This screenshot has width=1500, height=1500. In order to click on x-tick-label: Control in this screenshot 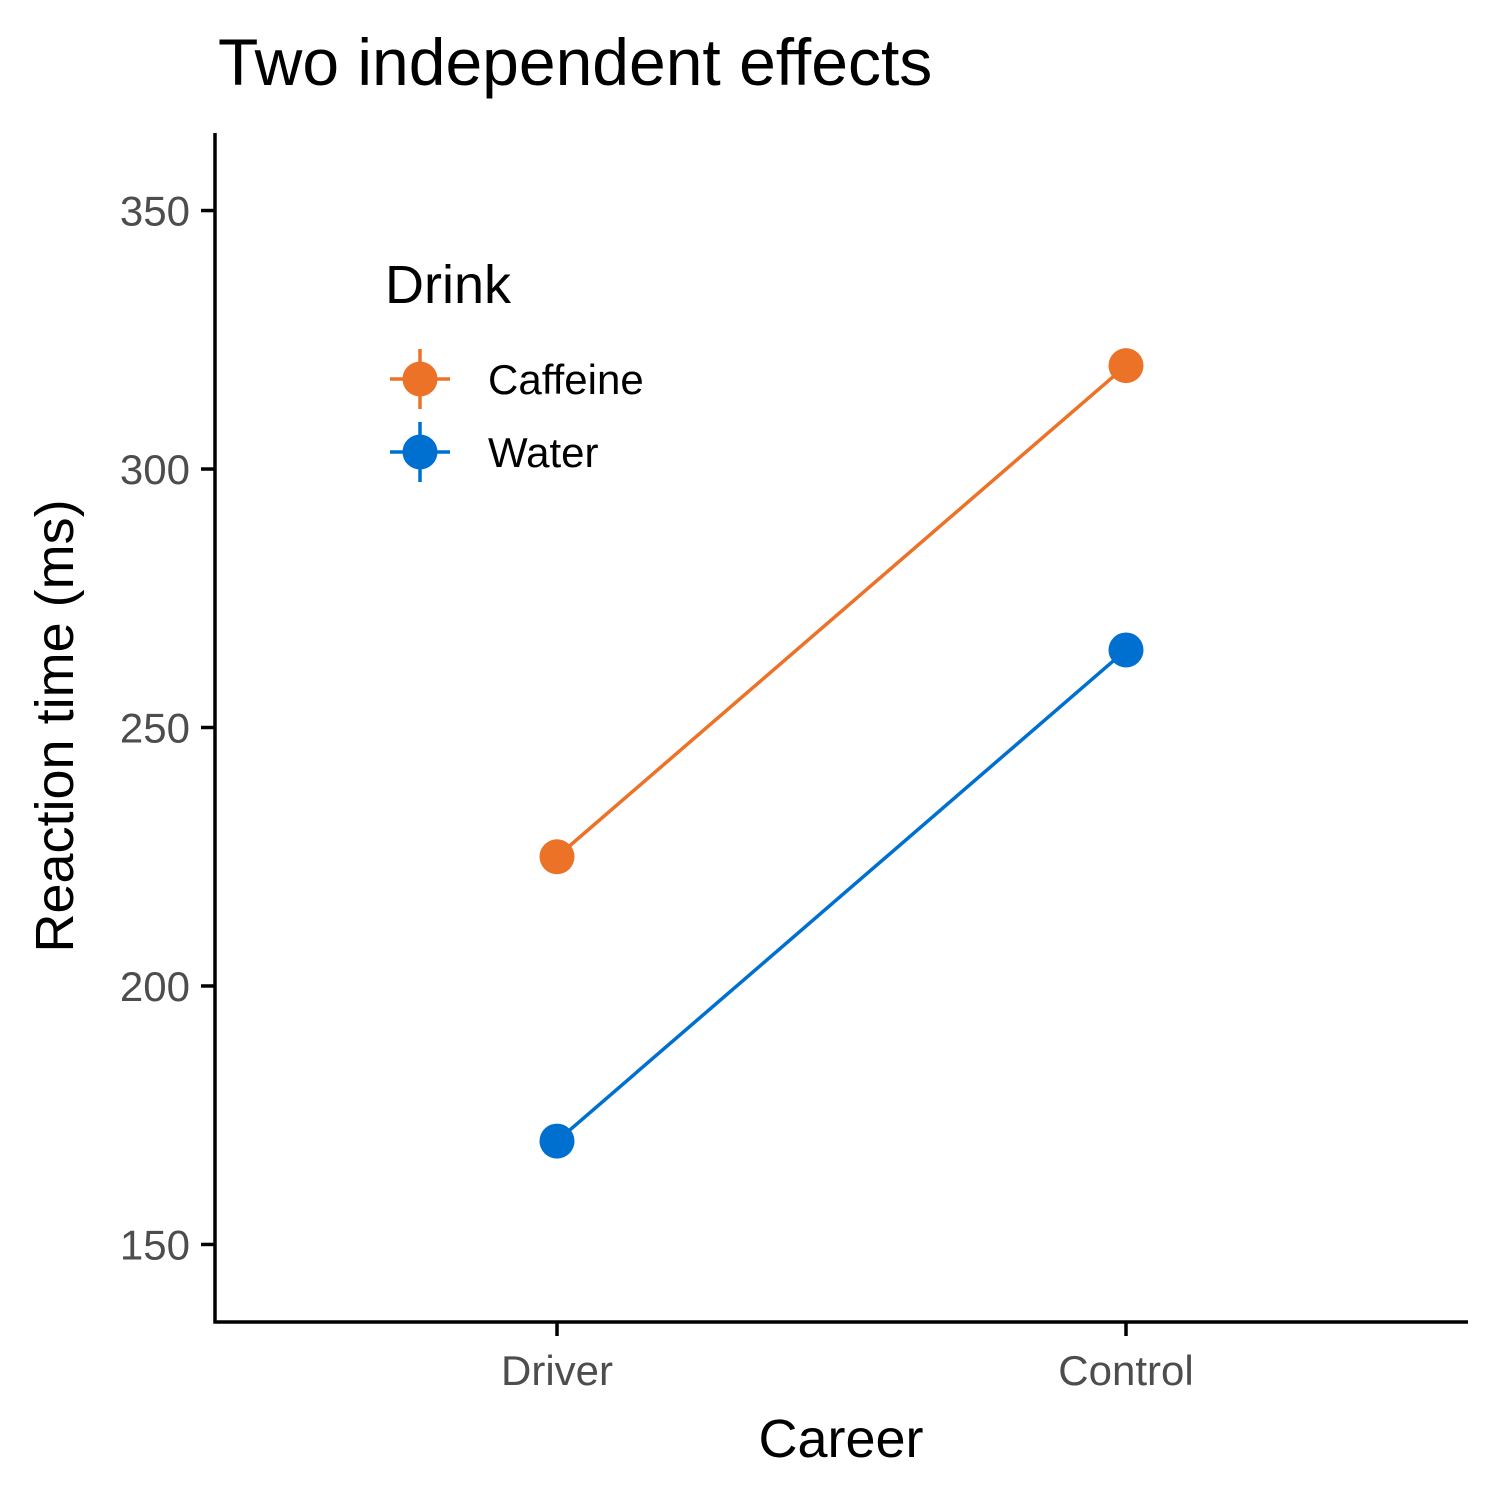, I will do `click(1125, 1370)`.